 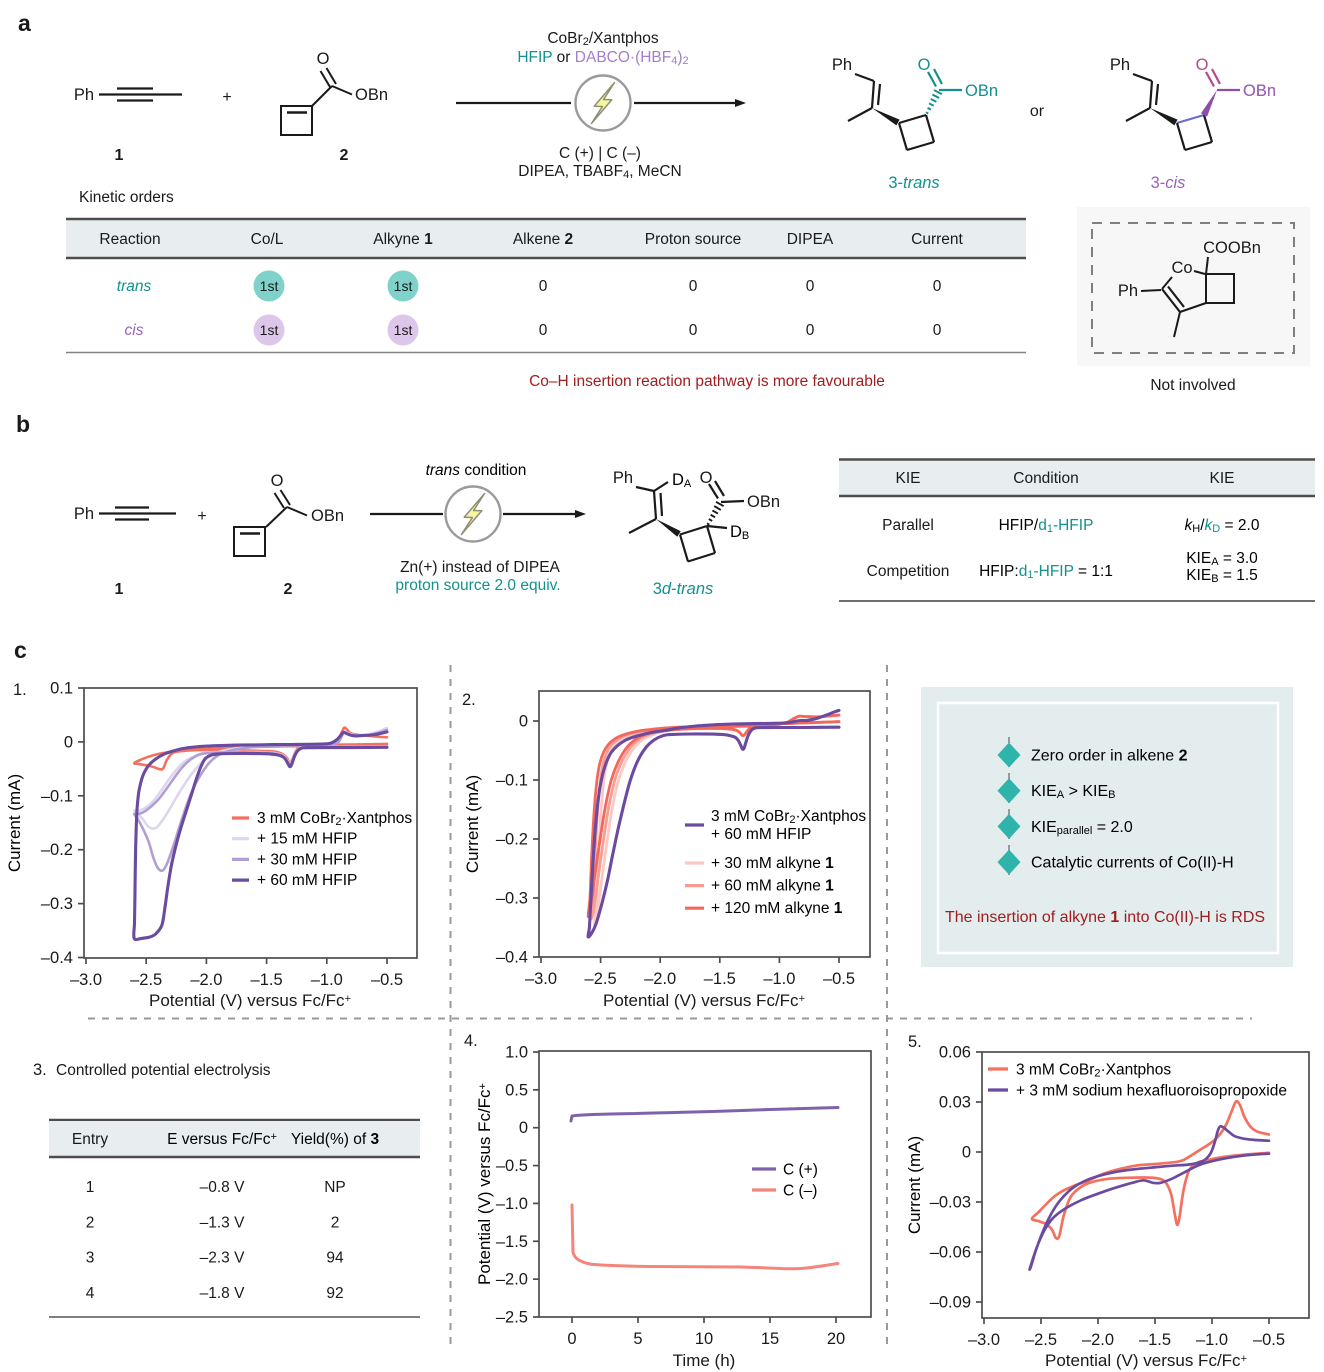 What do you see at coordinates (788, 817) in the screenshot?
I see `svg-text: 3 mM CoBr2·Xantphos` at bounding box center [788, 817].